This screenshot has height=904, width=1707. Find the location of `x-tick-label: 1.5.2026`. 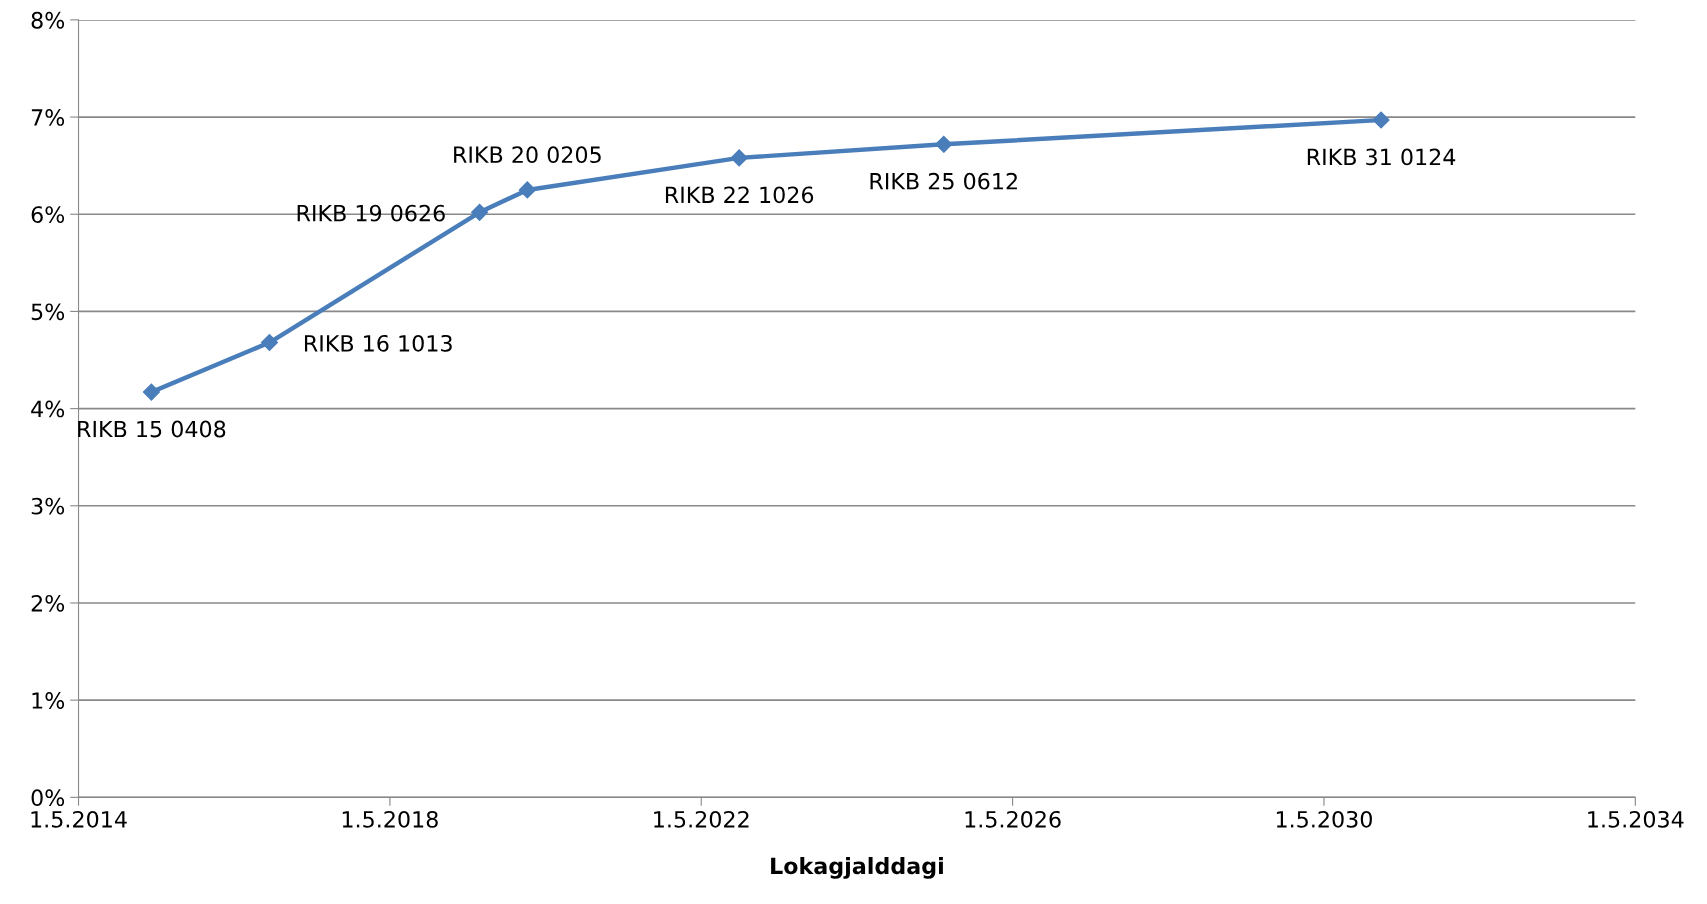

x-tick-label: 1.5.2026 is located at coordinates (1013, 819).